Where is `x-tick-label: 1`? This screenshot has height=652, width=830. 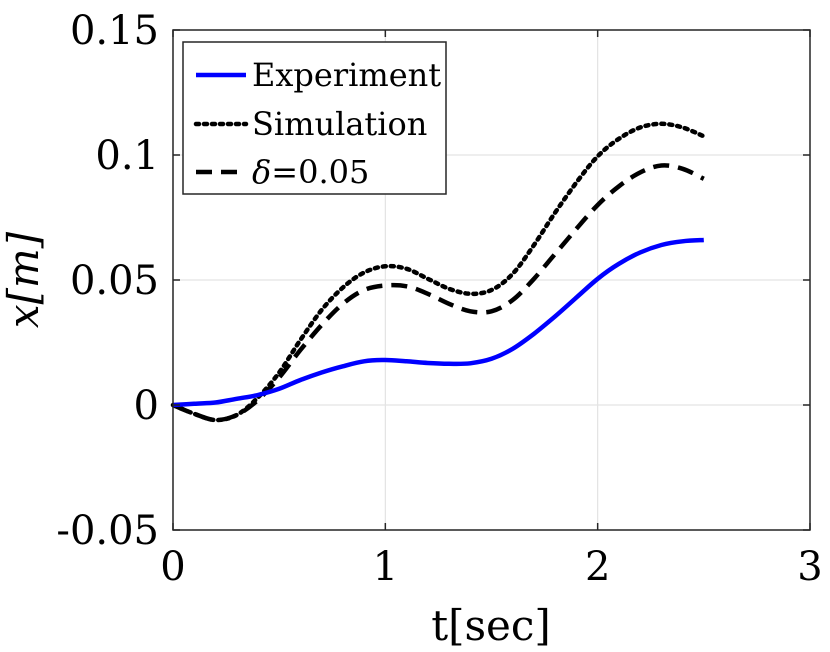
x-tick-label: 1 is located at coordinates (385, 567).